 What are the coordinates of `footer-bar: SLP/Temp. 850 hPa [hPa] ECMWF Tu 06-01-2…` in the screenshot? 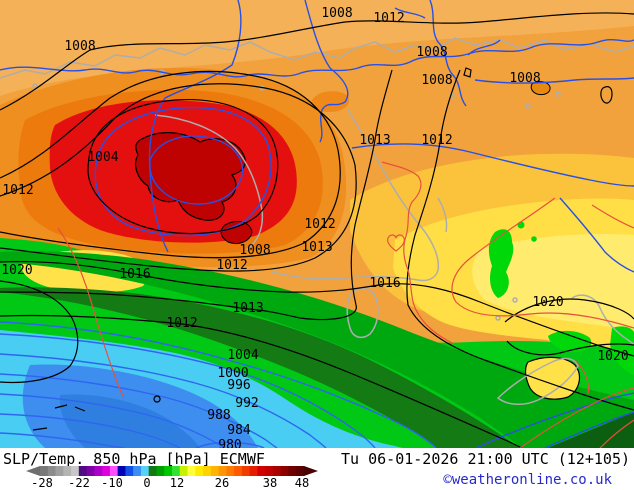 It's located at (317, 469).